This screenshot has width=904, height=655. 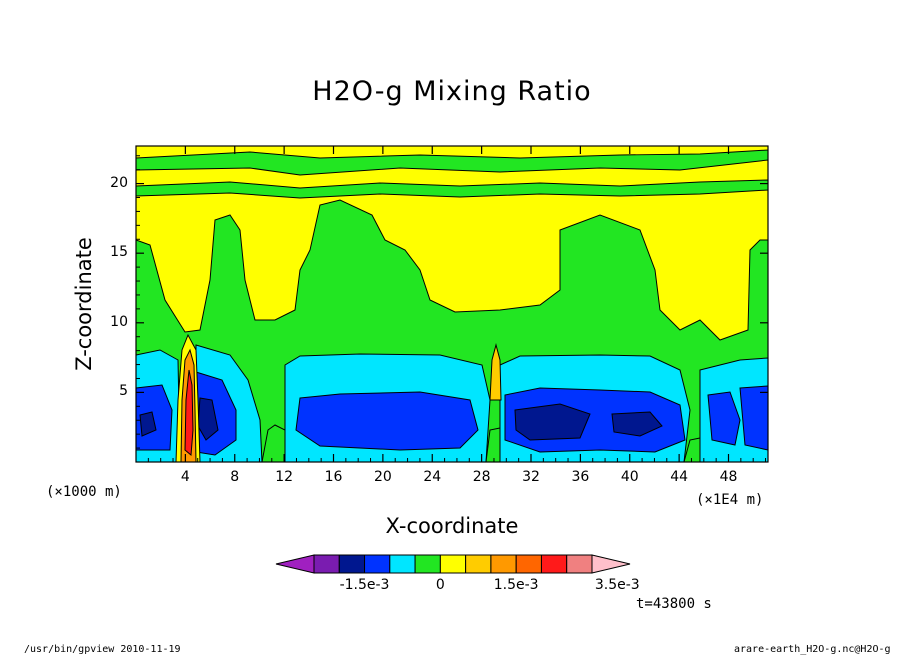 I want to click on x-tick-label: 16, so click(x=333, y=477).